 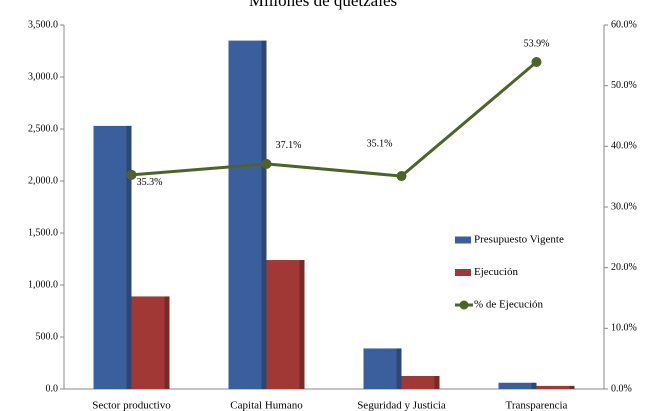 I want to click on y2-tick-label: 30.0%, so click(x=624, y=206).